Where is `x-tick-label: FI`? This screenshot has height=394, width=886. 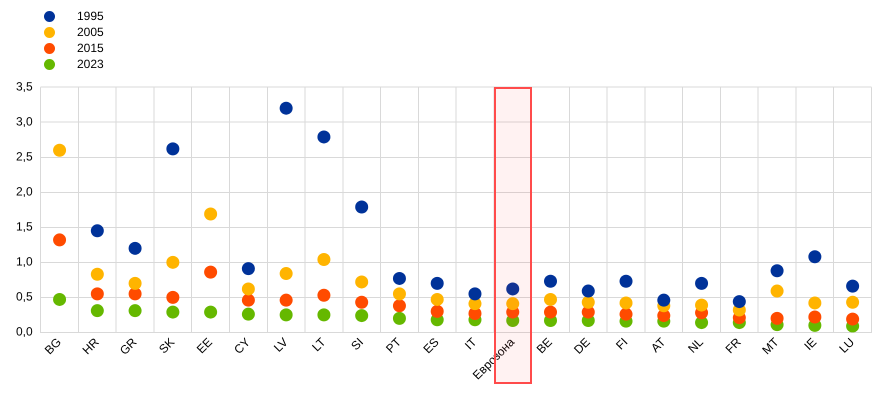 x-tick-label: FI is located at coordinates (621, 343).